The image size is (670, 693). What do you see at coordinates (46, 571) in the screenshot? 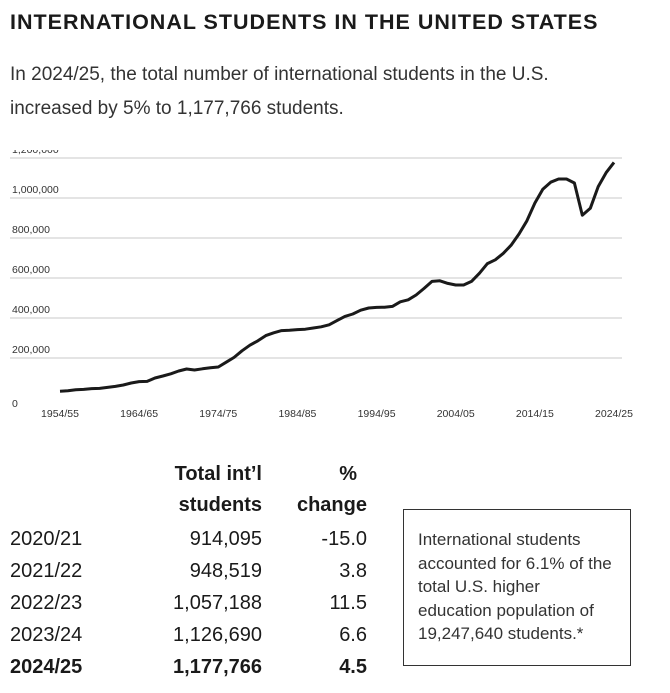
I see `row-year: 2021/22` at bounding box center [46, 571].